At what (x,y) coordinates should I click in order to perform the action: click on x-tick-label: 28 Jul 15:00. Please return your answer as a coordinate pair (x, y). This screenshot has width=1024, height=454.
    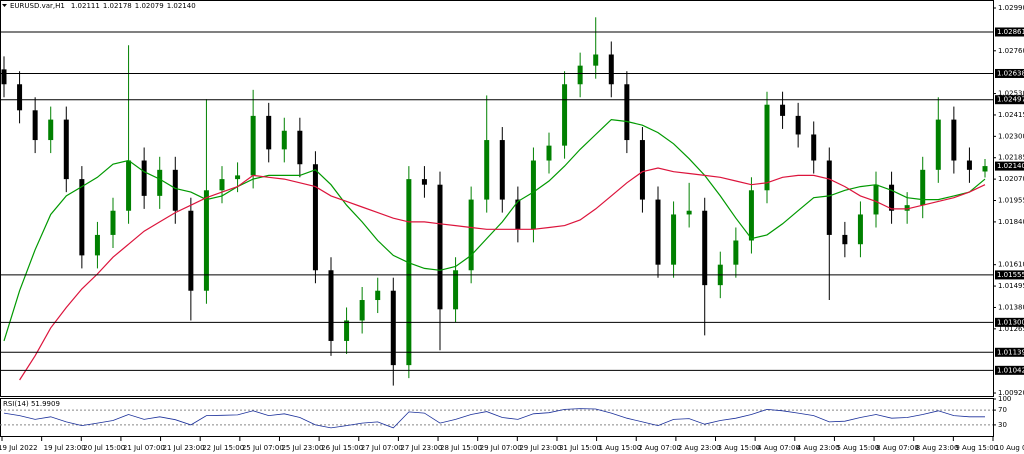
    Looking at the image, I should click on (461, 448).